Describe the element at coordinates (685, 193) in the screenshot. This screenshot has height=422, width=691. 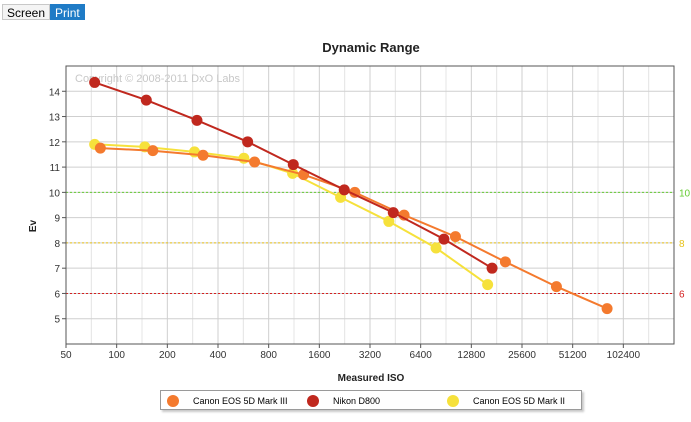
I see `reference-label-10: 10` at that location.